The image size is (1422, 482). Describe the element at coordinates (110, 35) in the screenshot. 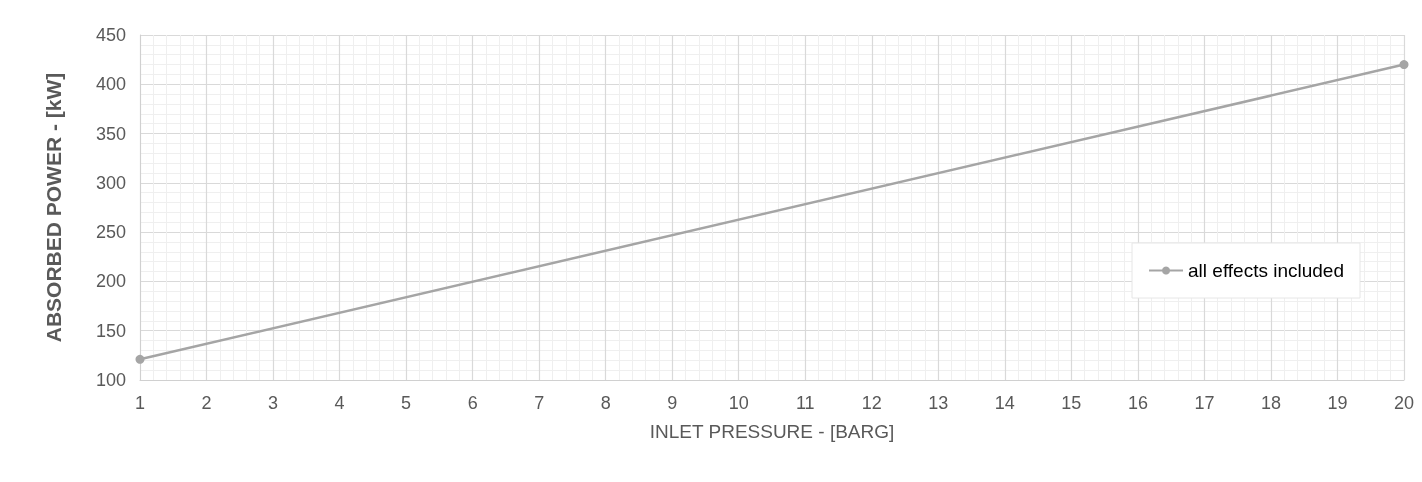

I see `y-tick-label: 450` at that location.